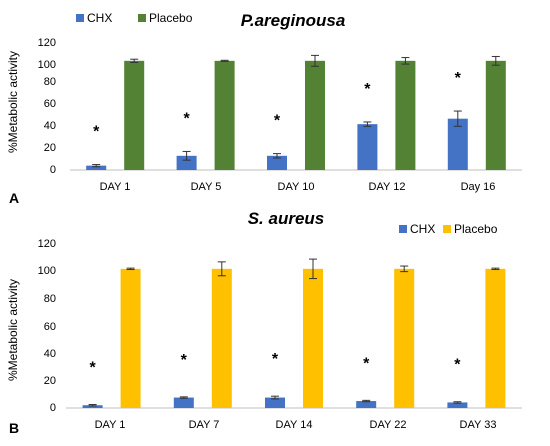 This screenshot has width=550, height=446. What do you see at coordinates (50, 126) in the screenshot?
I see `panel-a-ytick-label: 40` at bounding box center [50, 126].